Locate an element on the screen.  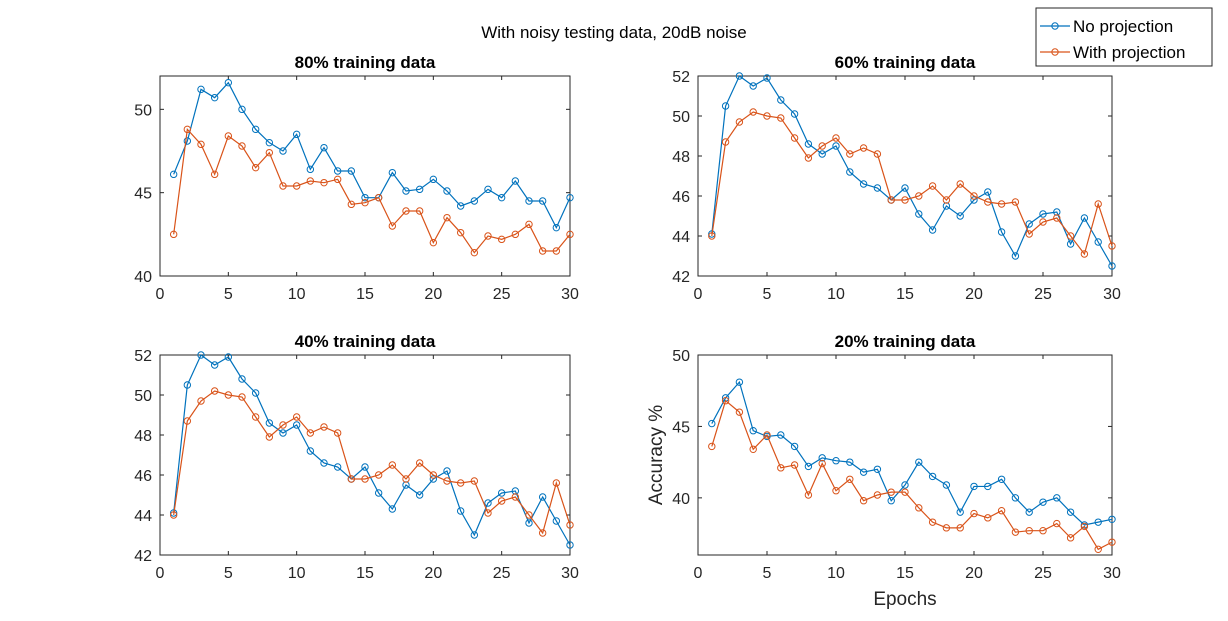
legend-marker-with-projection is located at coordinates (1055, 52).